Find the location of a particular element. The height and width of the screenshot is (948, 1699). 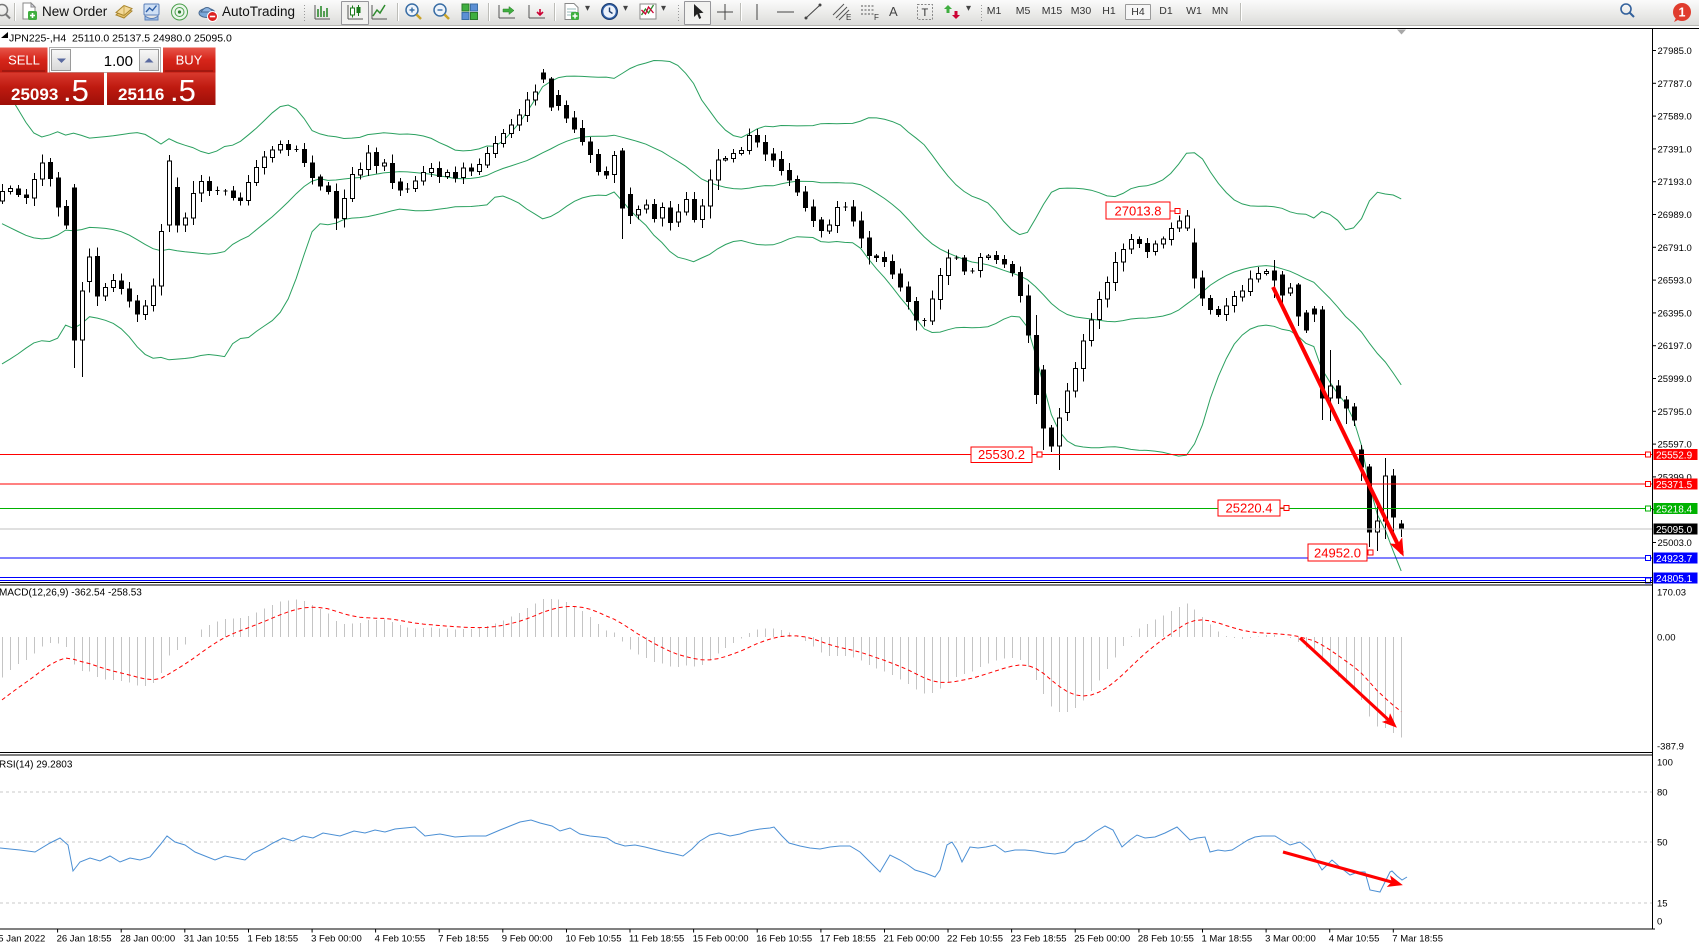

svg-text: 27985.0 is located at coordinates (1675, 51).